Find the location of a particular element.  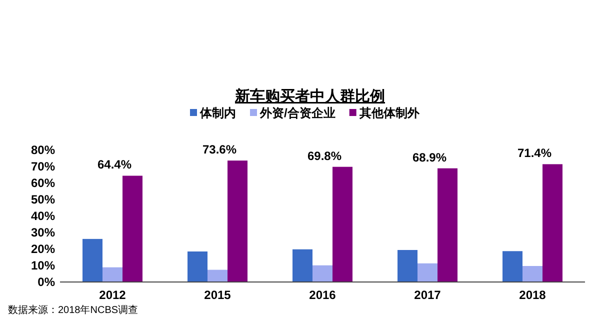

ytick: 20% is located at coordinates (42, 249).